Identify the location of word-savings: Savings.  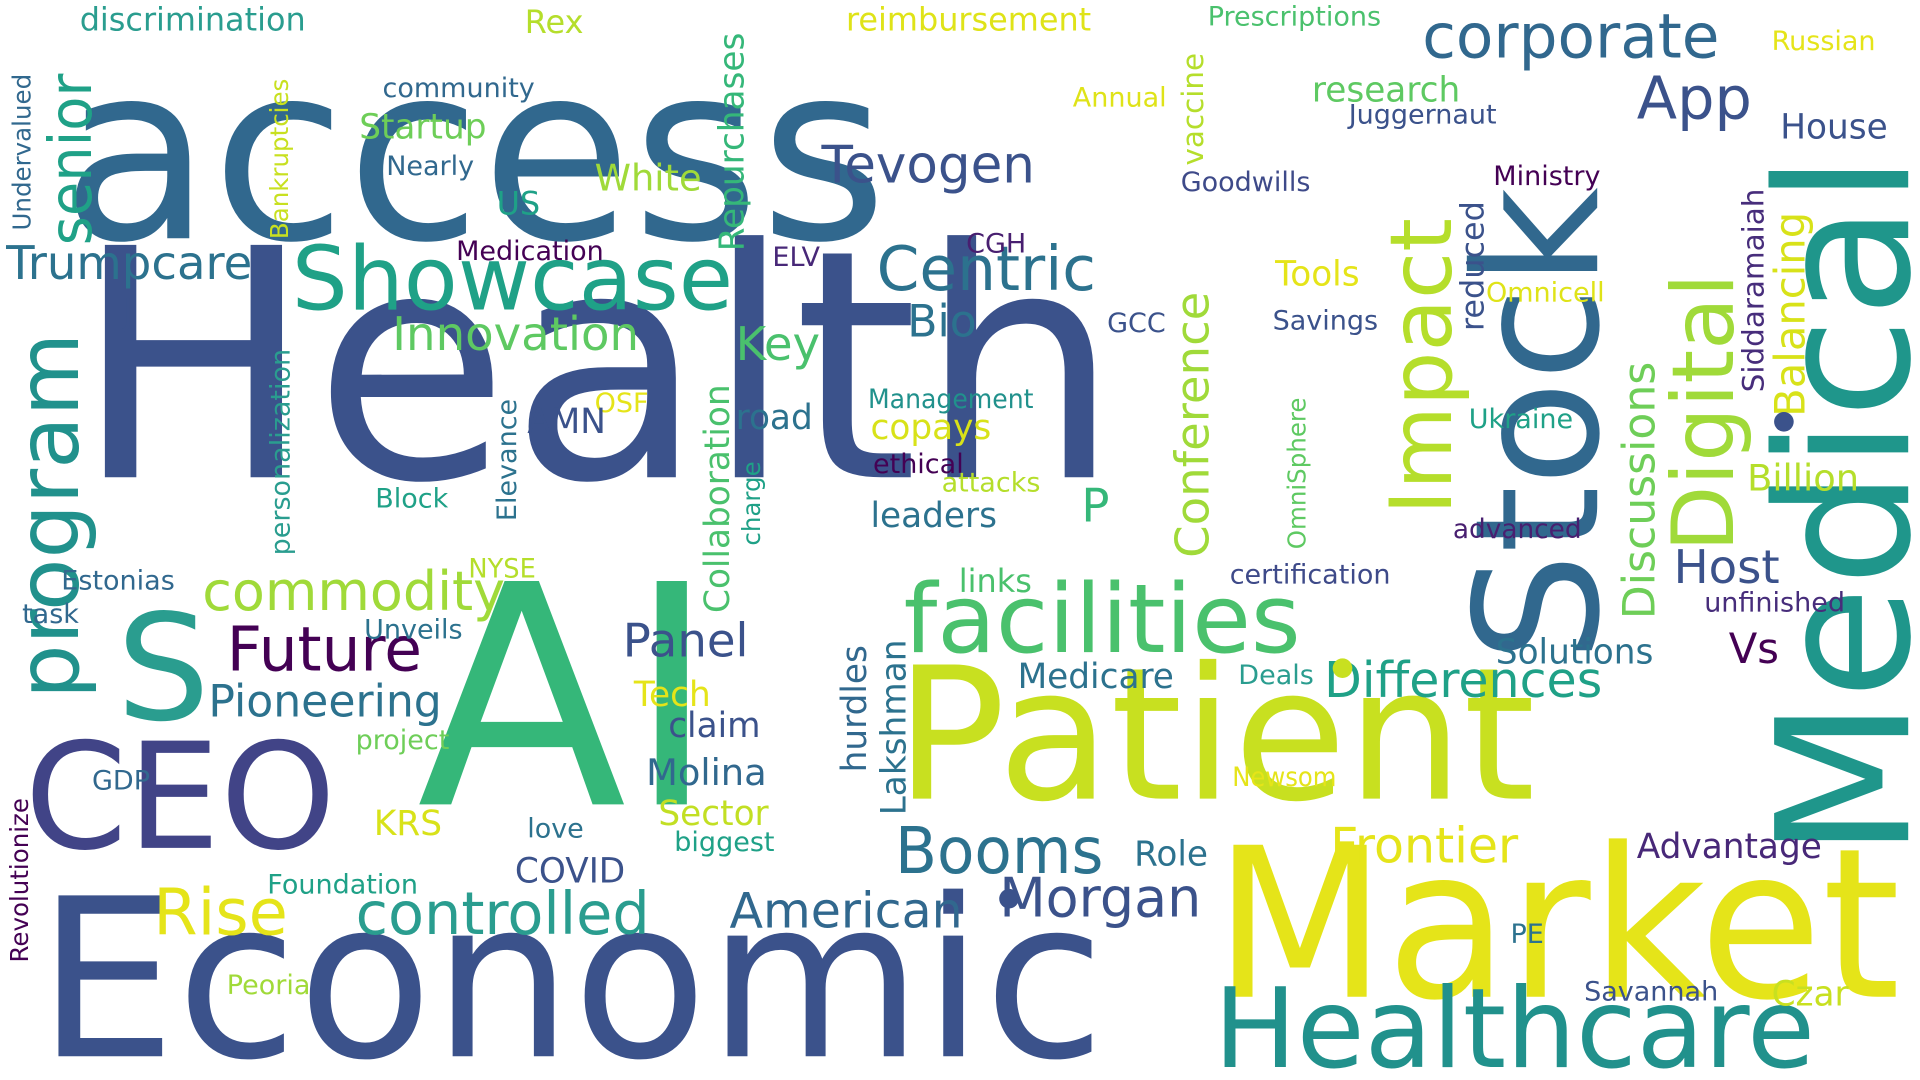
(1325, 321).